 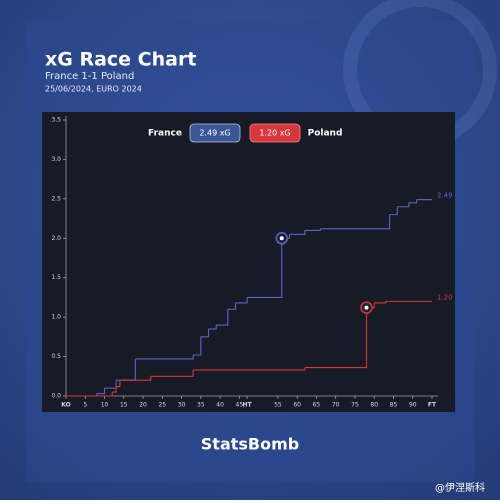 What do you see at coordinates (432, 405) in the screenshot?
I see `x-tick-label: FT` at bounding box center [432, 405].